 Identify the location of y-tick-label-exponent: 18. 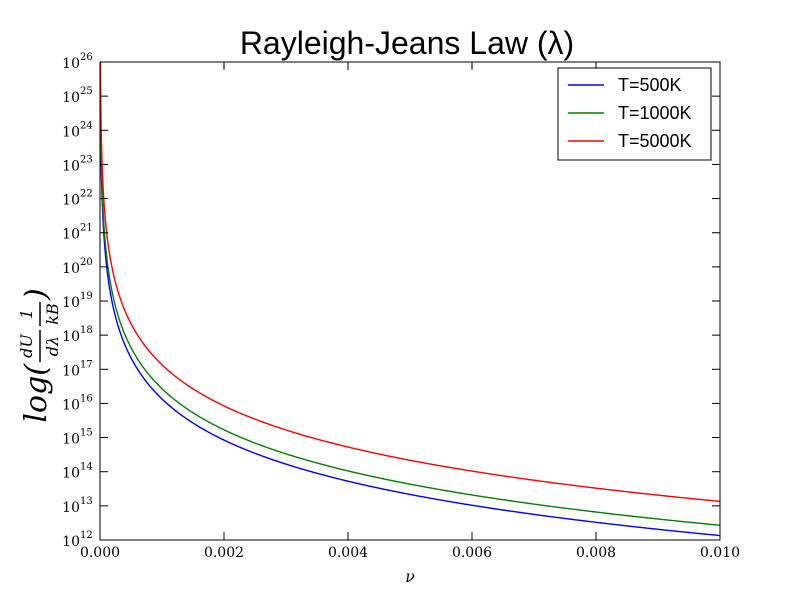
(86, 330).